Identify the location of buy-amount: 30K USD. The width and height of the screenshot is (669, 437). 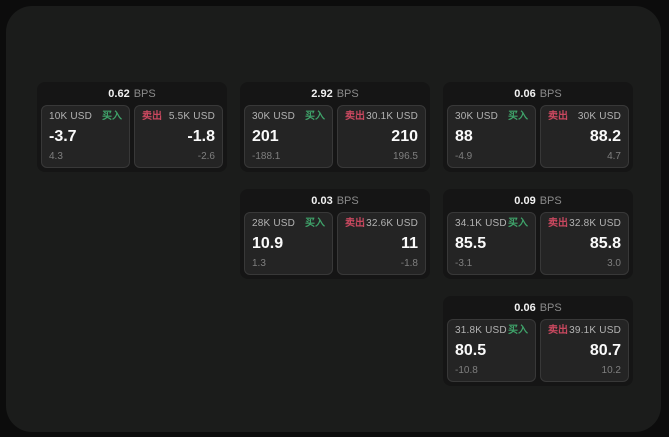
(274, 116).